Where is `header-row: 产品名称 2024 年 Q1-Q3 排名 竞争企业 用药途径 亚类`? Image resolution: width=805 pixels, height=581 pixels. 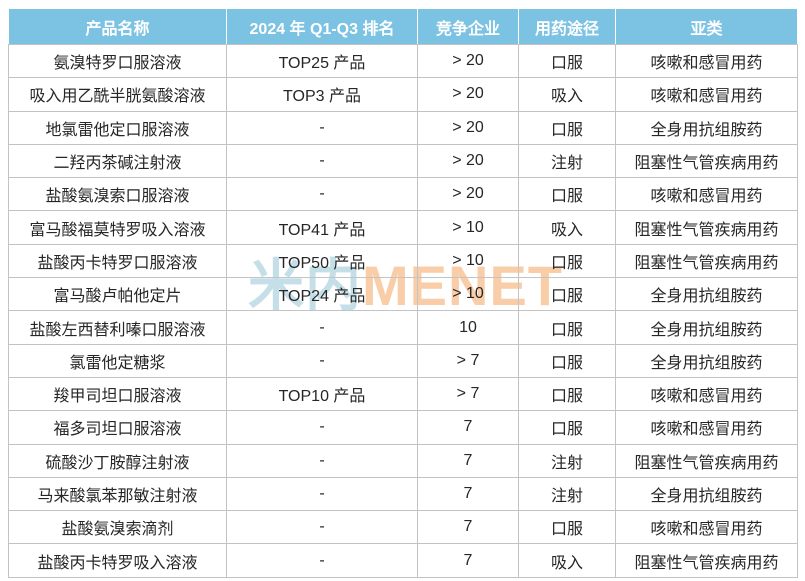
header-row: 产品名称 2024 年 Q1-Q3 排名 竞争企业 用药途径 亚类 is located at coordinates (403, 26).